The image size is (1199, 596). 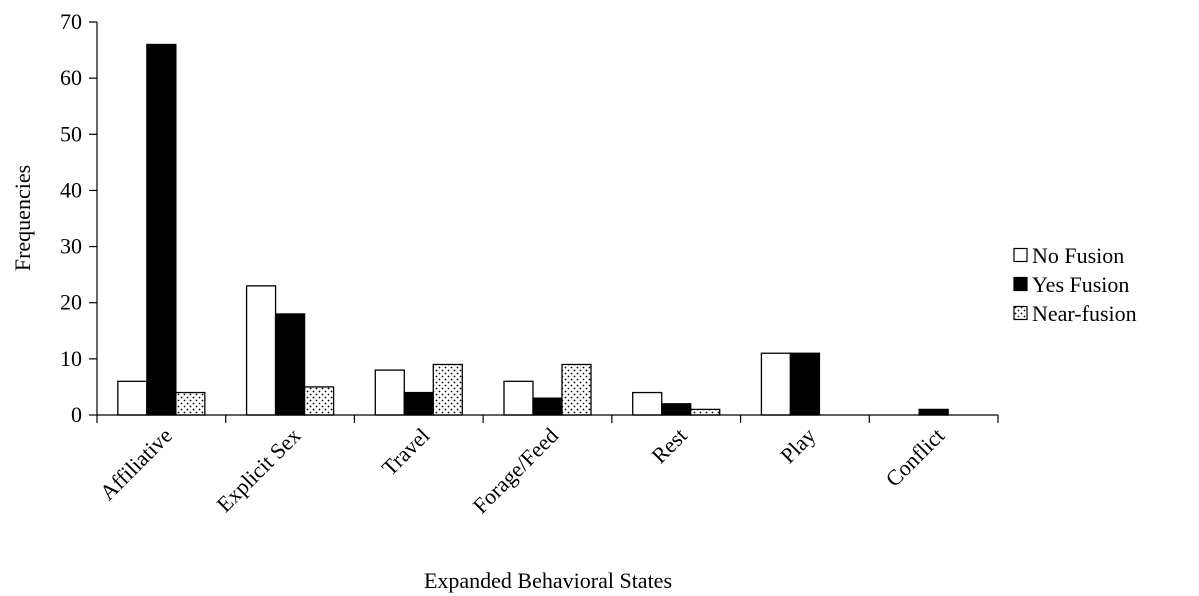 I want to click on category-label-explicit-sex: Explicit Sex, so click(x=258, y=470).